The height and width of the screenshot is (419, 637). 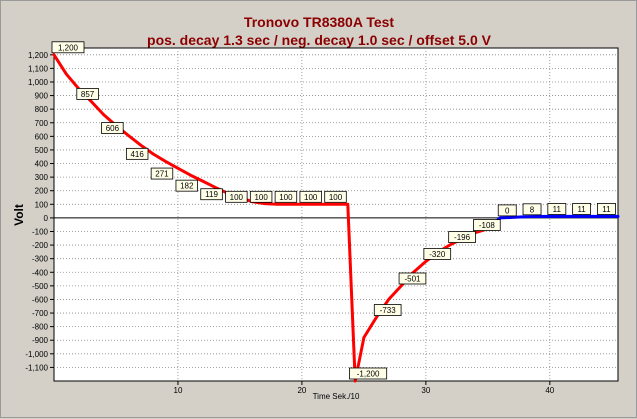 I want to click on data-label: 857, so click(x=88, y=94).